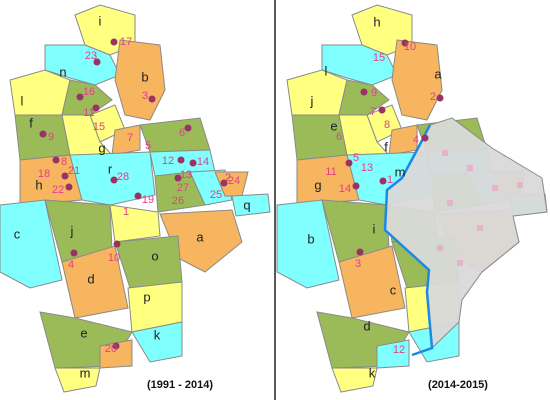 The height and width of the screenshot is (400, 550). I want to click on city-number: 26, so click(178, 201).